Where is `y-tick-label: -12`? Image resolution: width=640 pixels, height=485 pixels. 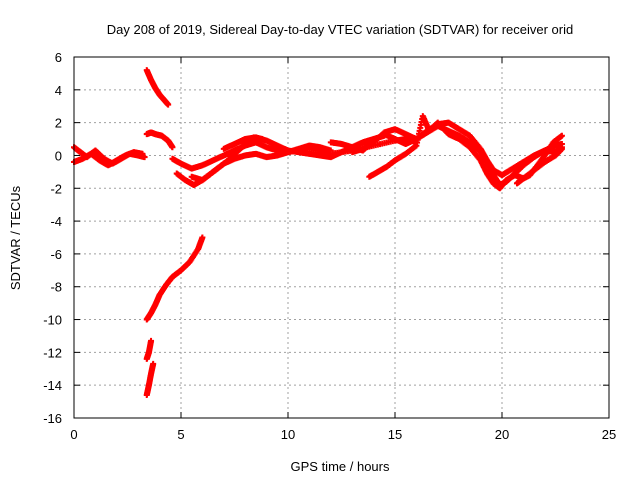
y-tick-label: -12 is located at coordinates (52, 352).